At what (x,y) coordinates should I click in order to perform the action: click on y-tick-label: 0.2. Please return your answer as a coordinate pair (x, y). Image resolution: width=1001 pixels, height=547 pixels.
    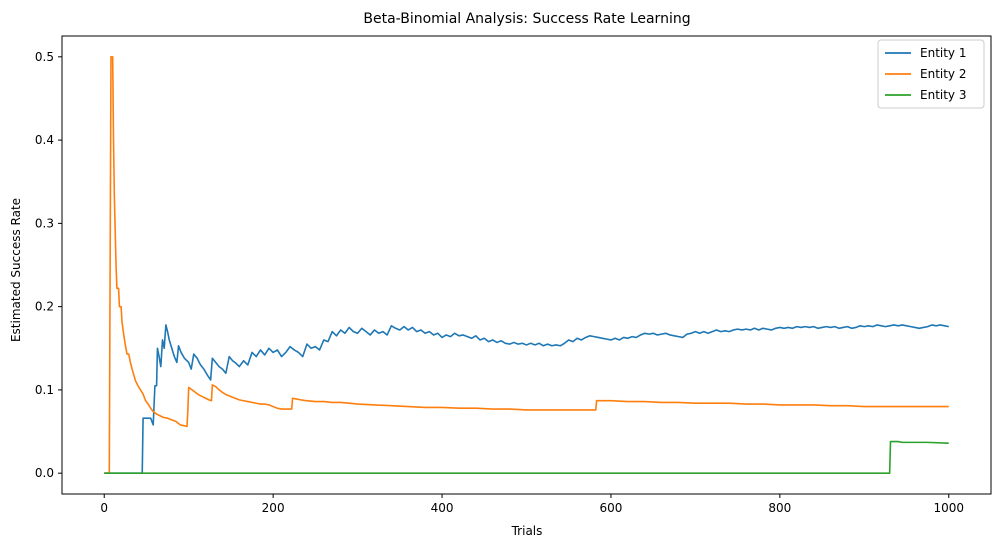
    Looking at the image, I should click on (44, 307).